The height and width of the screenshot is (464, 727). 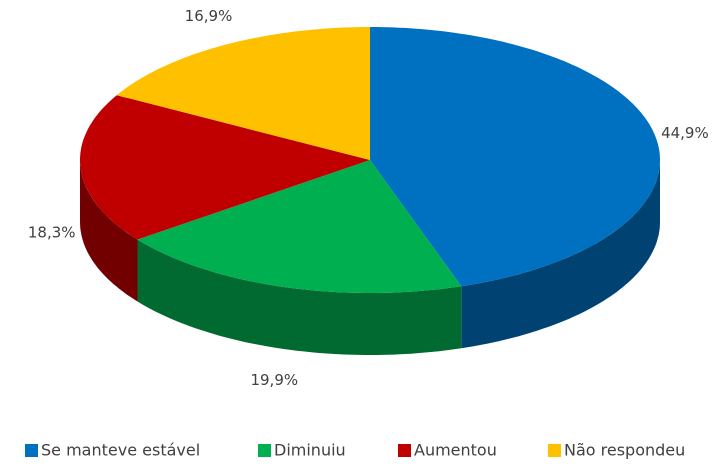 What do you see at coordinates (52, 233) in the screenshot?
I see `data-label: 18,3%` at bounding box center [52, 233].